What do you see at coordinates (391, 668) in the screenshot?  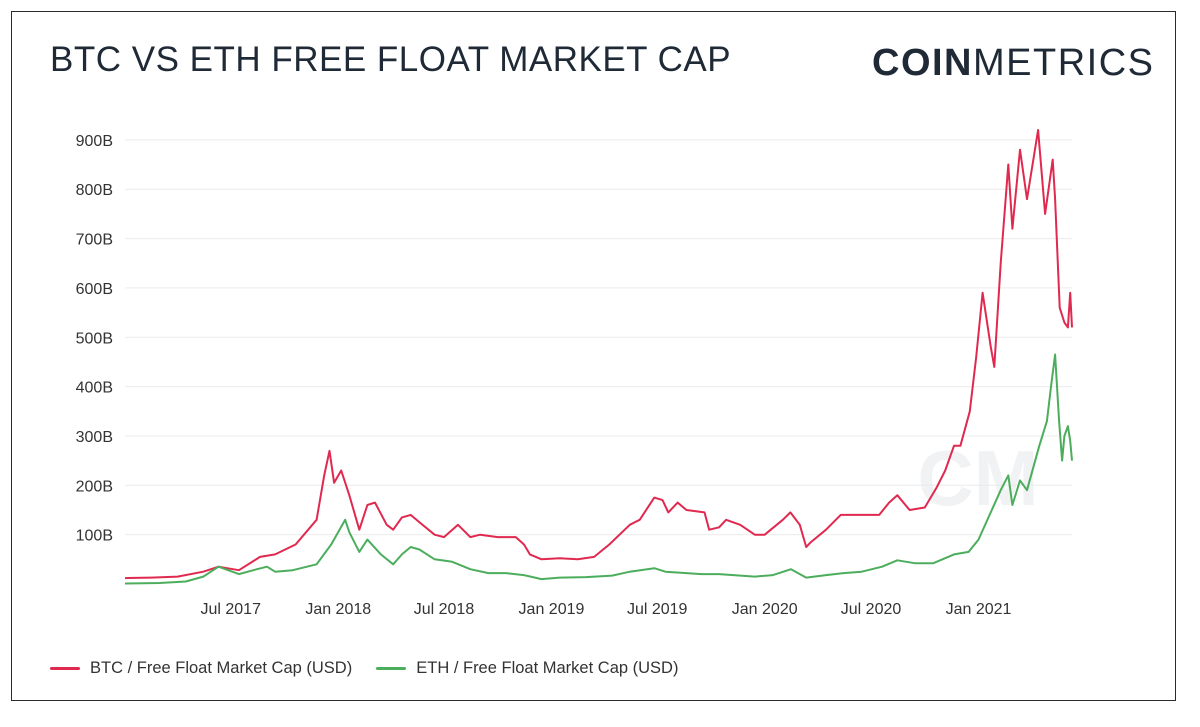 I see `legend-swatch-eth` at bounding box center [391, 668].